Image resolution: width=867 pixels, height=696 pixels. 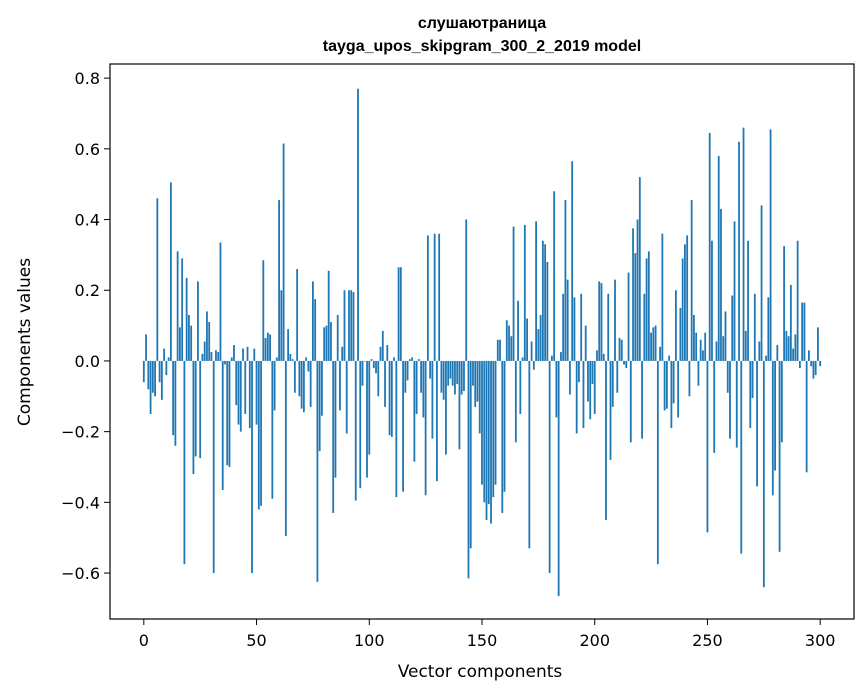 I want to click on y-axis-label: Components values, so click(x=25, y=342).